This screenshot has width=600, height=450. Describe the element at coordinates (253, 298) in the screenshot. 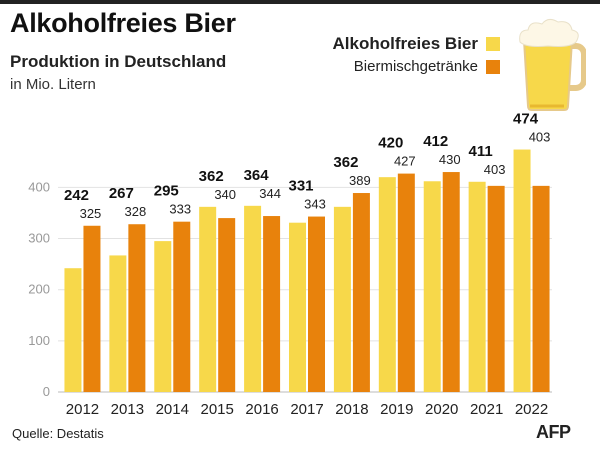

I see `bar-alkoholfrei-2016` at that location.